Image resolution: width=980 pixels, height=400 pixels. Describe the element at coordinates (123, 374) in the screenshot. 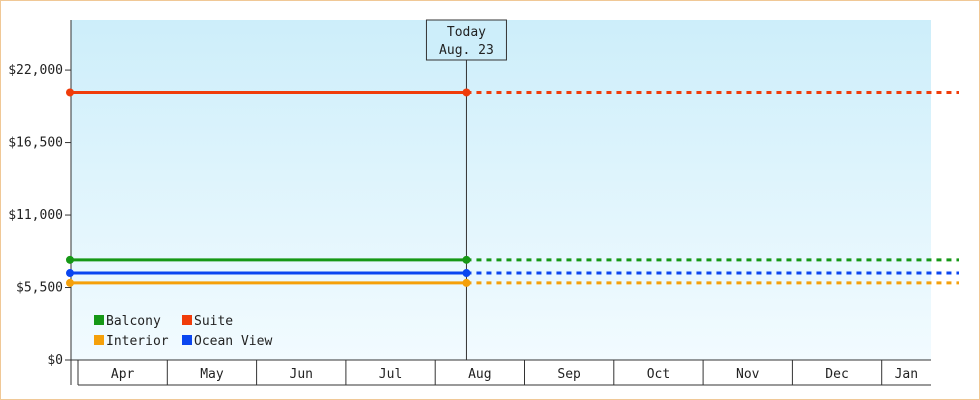

I see `x-tick-label: Apr` at that location.